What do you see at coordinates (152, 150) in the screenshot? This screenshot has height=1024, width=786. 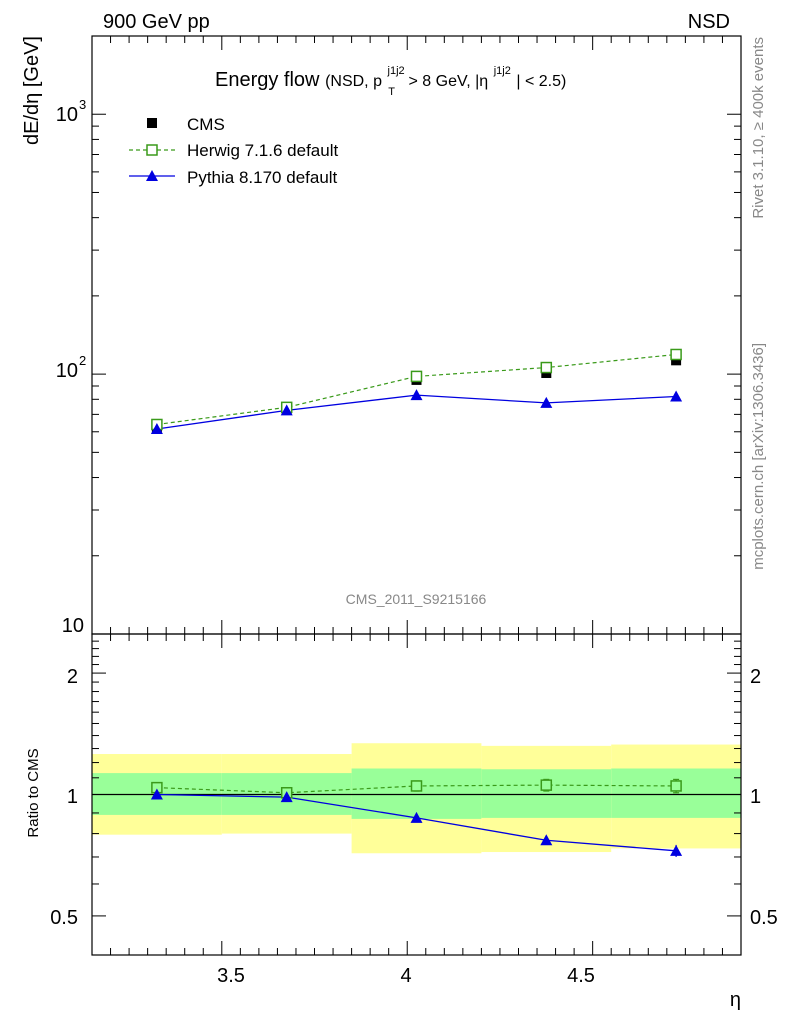 I see `legend-herwig-marker` at bounding box center [152, 150].